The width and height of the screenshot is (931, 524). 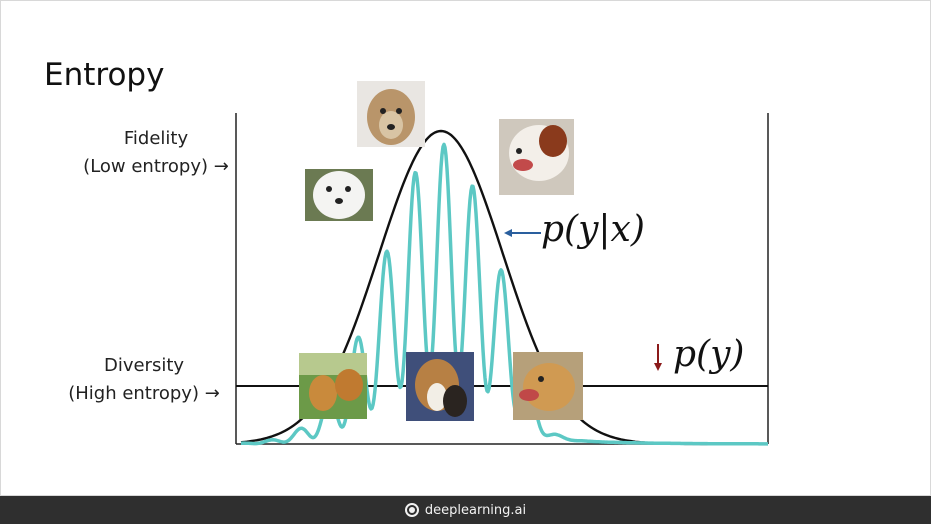 I want to click on dog-photo-collie, so click(x=440, y=386).